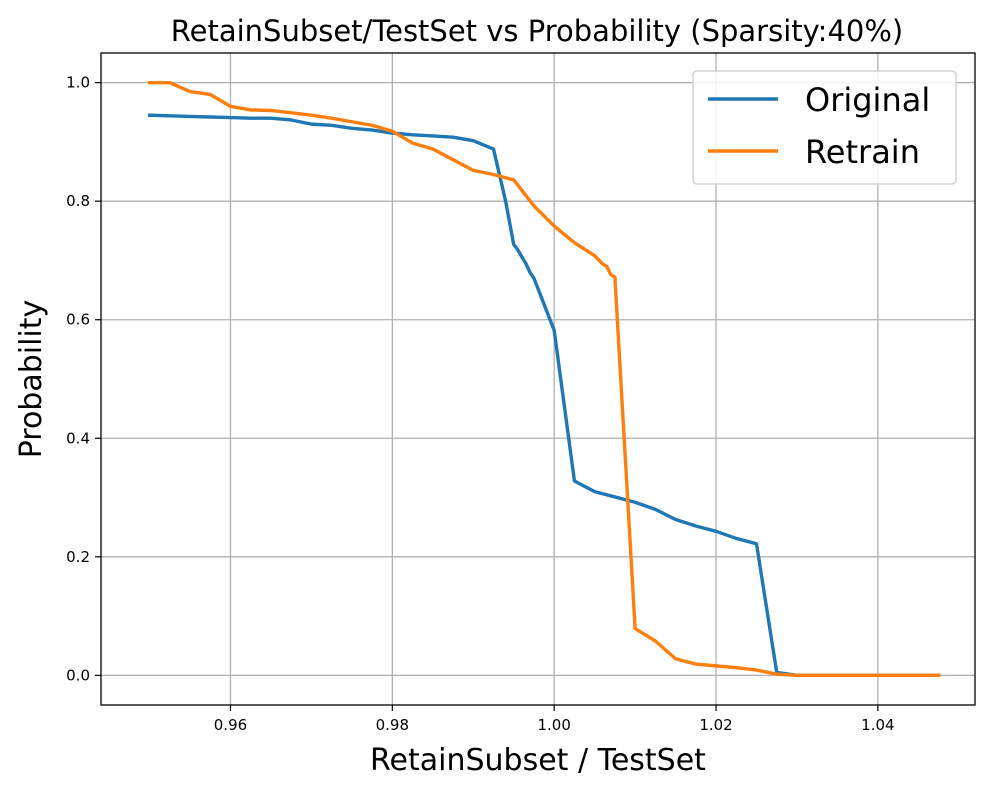 The height and width of the screenshot is (793, 997). Describe the element at coordinates (83, 379) in the screenshot. I see `y-axis: 0.0 0.2 0.4 0.6 0.8 1.0` at that location.